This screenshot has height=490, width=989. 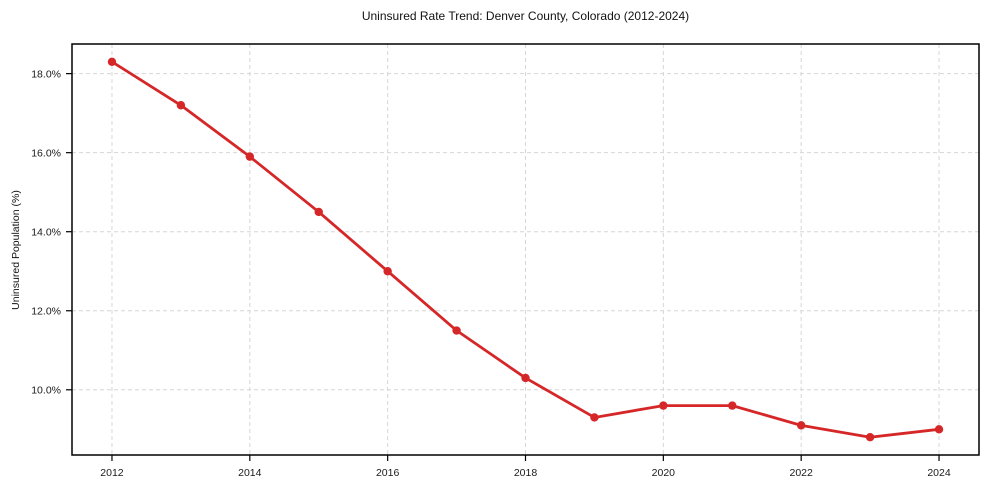 I want to click on x-tick-label: 2012, so click(x=112, y=473).